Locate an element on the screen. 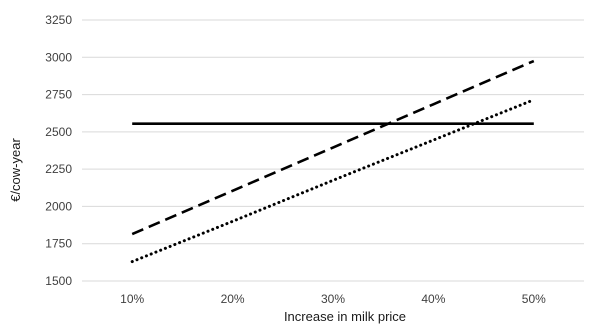 This screenshot has width=599, height=324. x-tick-label: 20% is located at coordinates (233, 299).